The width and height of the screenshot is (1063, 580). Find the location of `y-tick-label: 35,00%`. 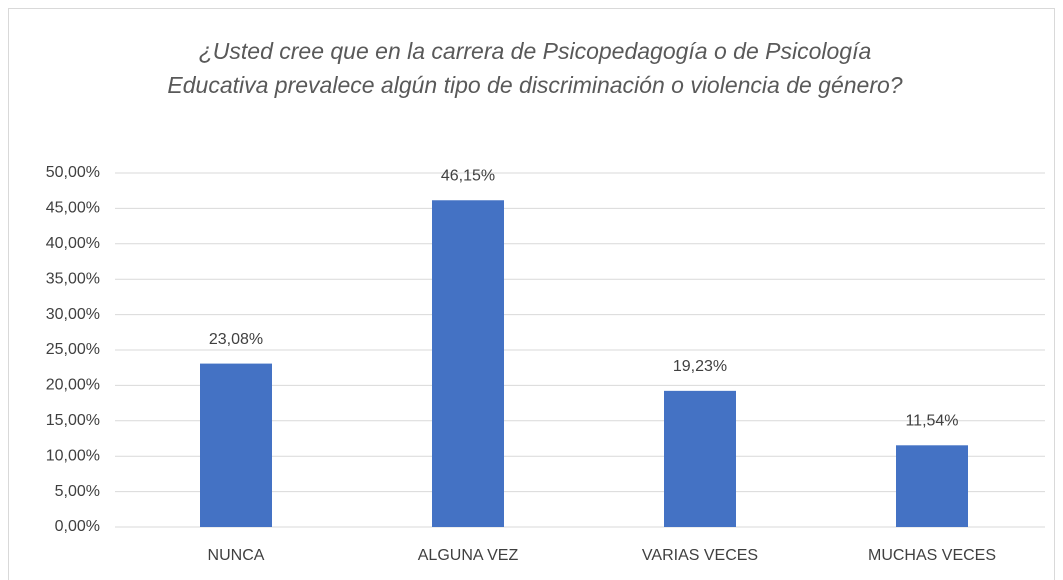

y-tick-label: 35,00% is located at coordinates (73, 278).